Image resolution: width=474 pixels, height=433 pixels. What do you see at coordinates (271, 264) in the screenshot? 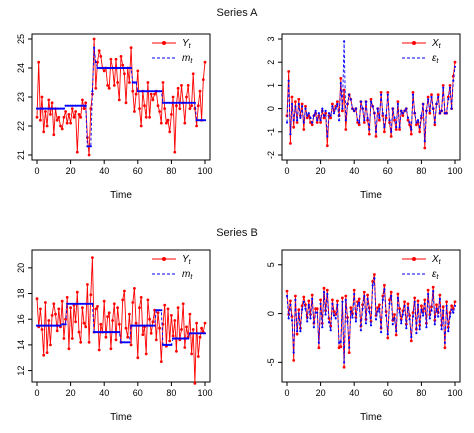
I see `y-tick-label: 5` at bounding box center [271, 264].